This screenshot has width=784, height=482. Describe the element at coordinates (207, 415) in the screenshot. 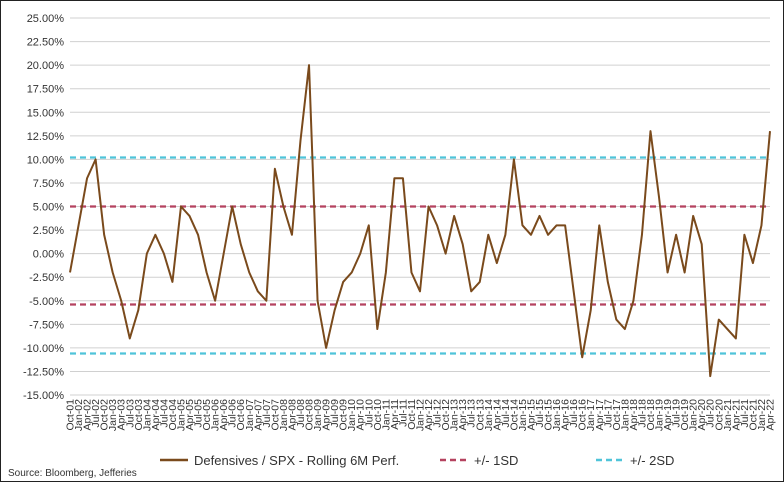

I see `x-tick-label: Oct-05` at that location.